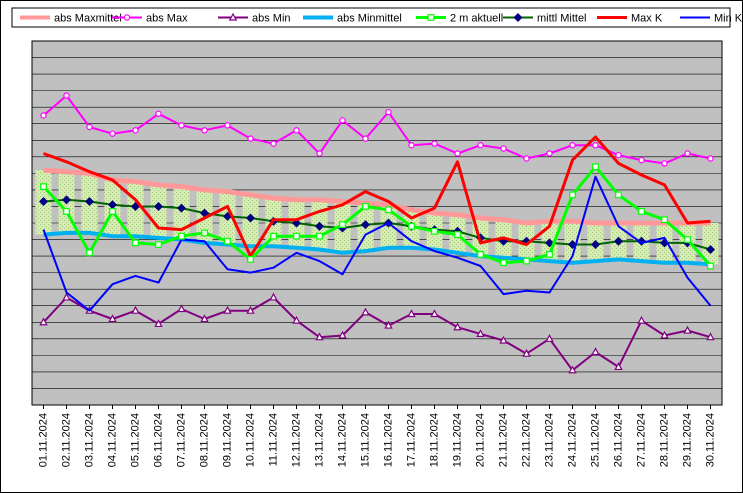 The height and width of the screenshot is (493, 743). What do you see at coordinates (342, 440) in the screenshot?
I see `x-tick-label: 14.11.2024` at bounding box center [342, 440].